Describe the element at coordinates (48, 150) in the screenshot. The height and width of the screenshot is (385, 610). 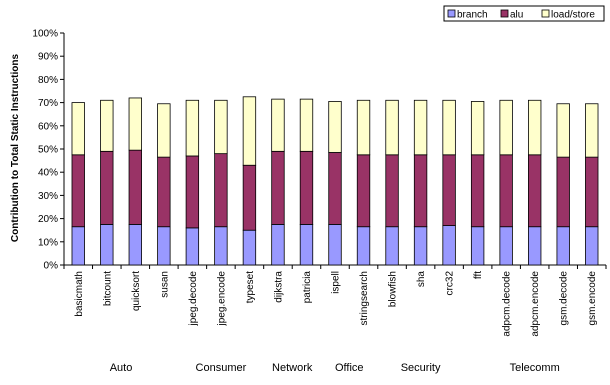
I see `y-tick-label: 50%` at that location.